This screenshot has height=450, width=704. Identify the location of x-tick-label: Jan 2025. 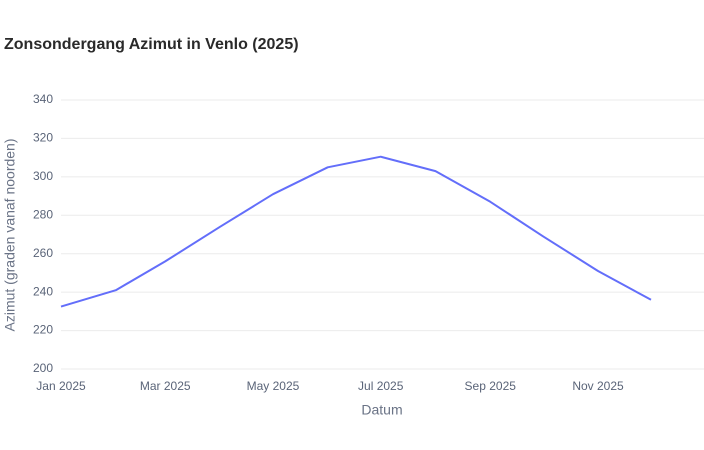
(61, 386).